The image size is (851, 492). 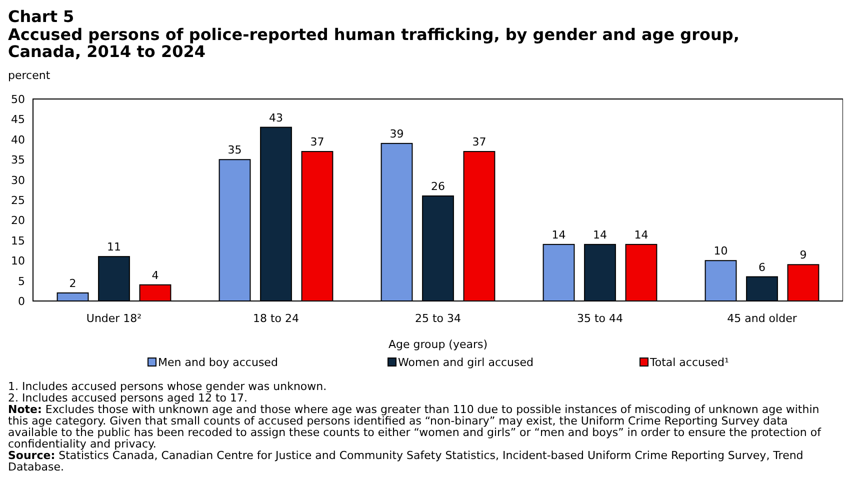 I want to click on chart-title: Chart 5, so click(x=41, y=16).